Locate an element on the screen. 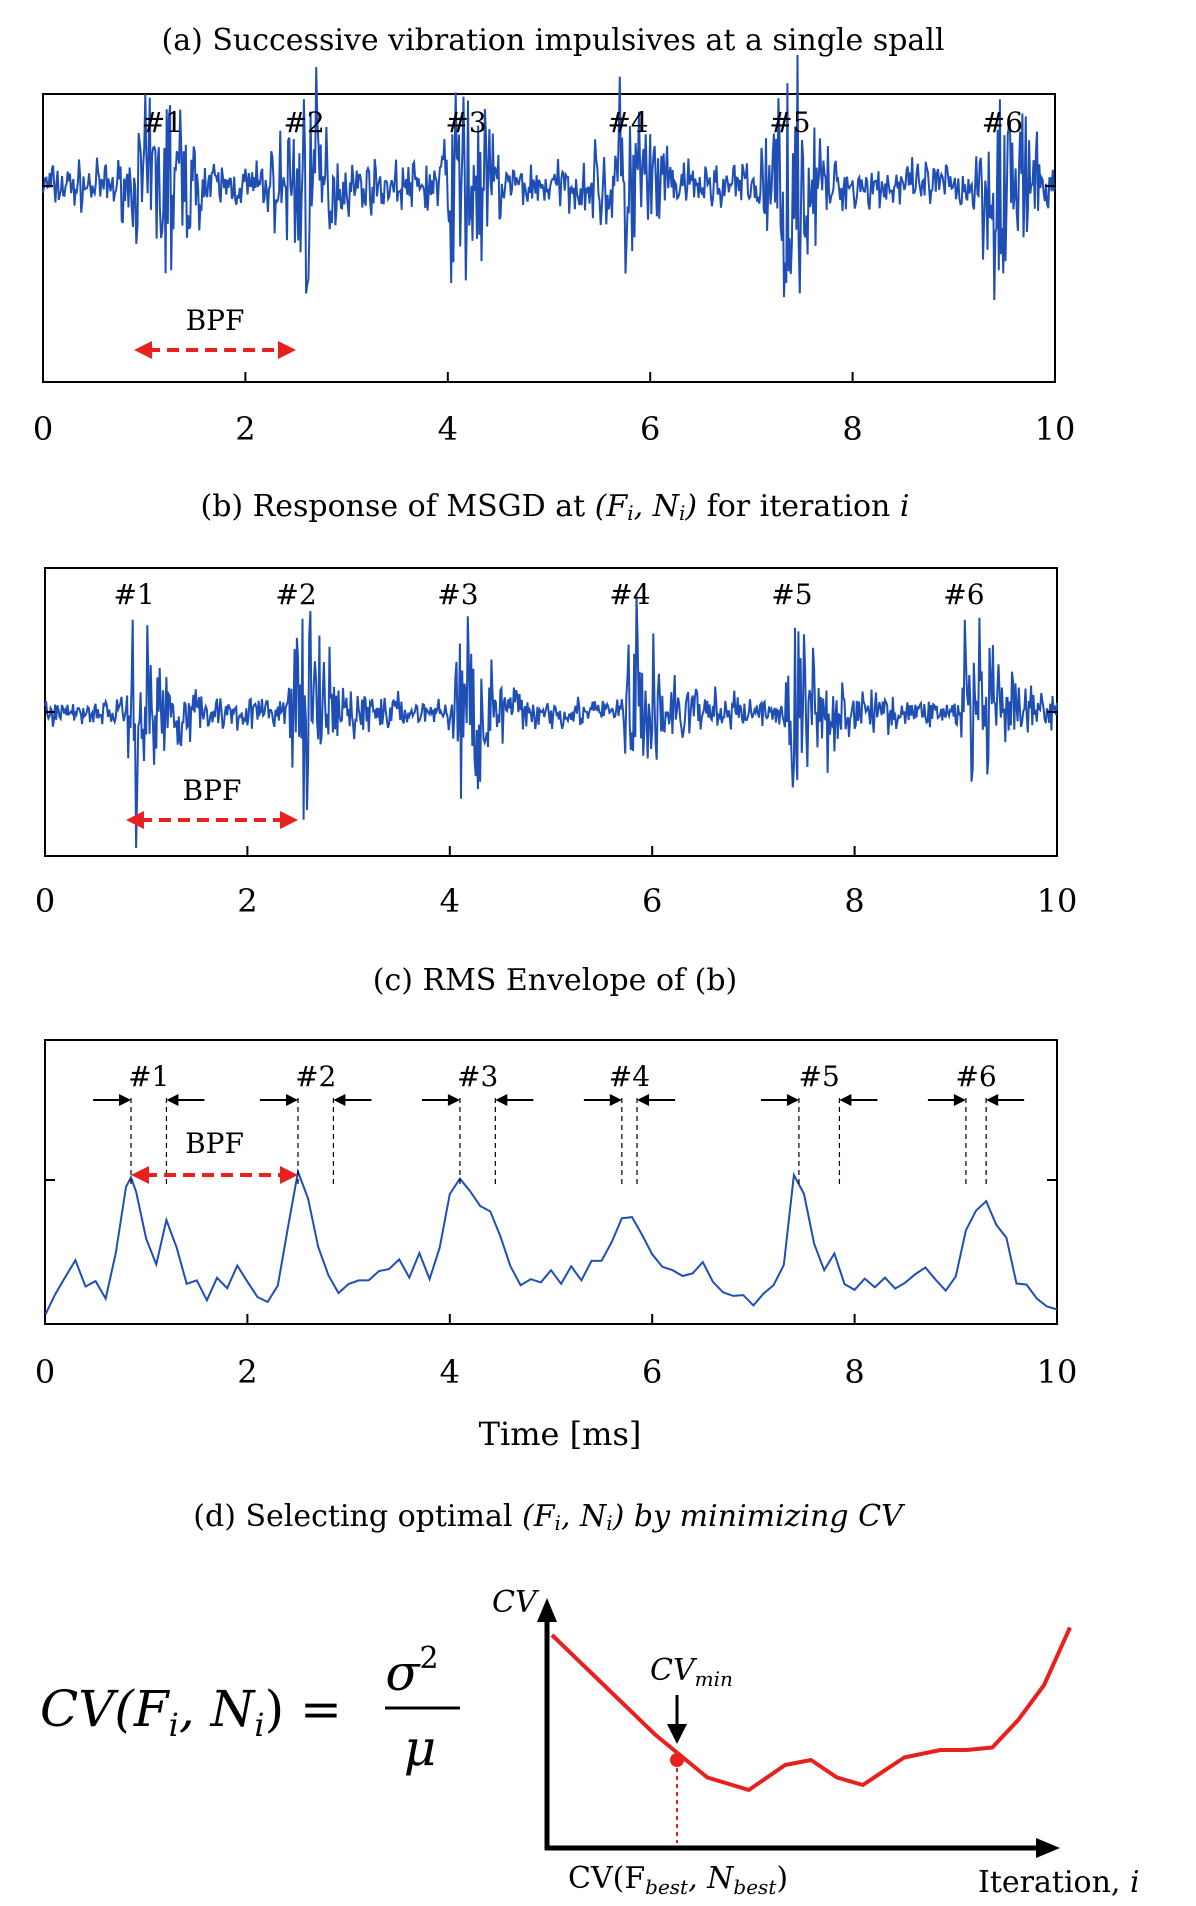  envelope-line is located at coordinates (551, 1242).